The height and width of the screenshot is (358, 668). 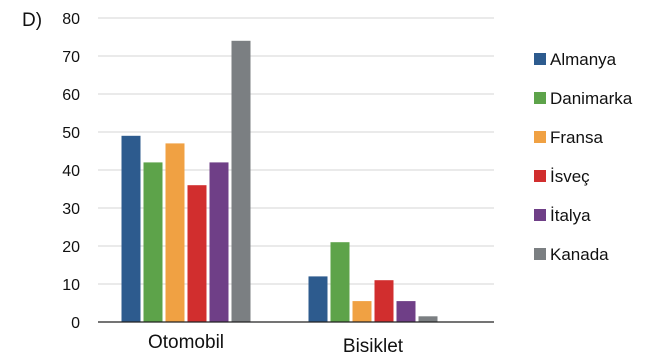 I want to click on y-tick-label-60: 60, so click(x=71, y=95).